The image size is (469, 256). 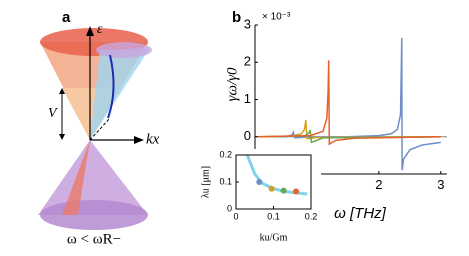 I want to click on gap-label: V, so click(x=53, y=113).